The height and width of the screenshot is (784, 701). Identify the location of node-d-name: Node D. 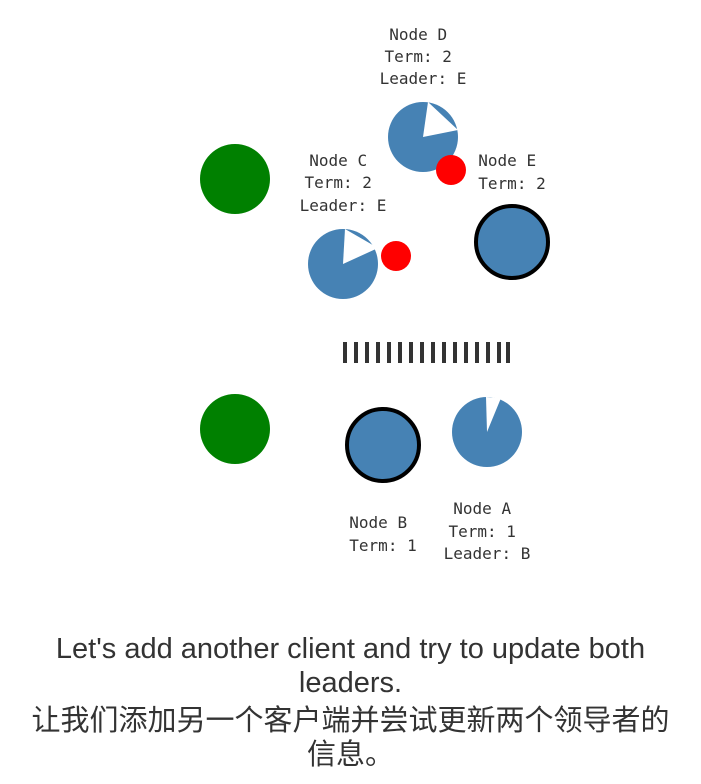
(418, 34).